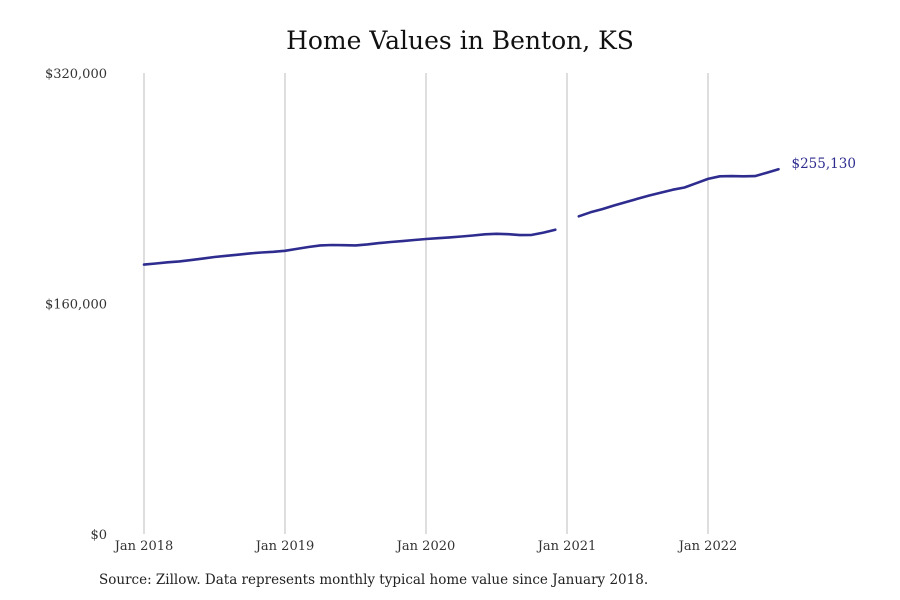 The height and width of the screenshot is (600, 900). I want to click on x-tick-label: Jan 2019, so click(284, 546).